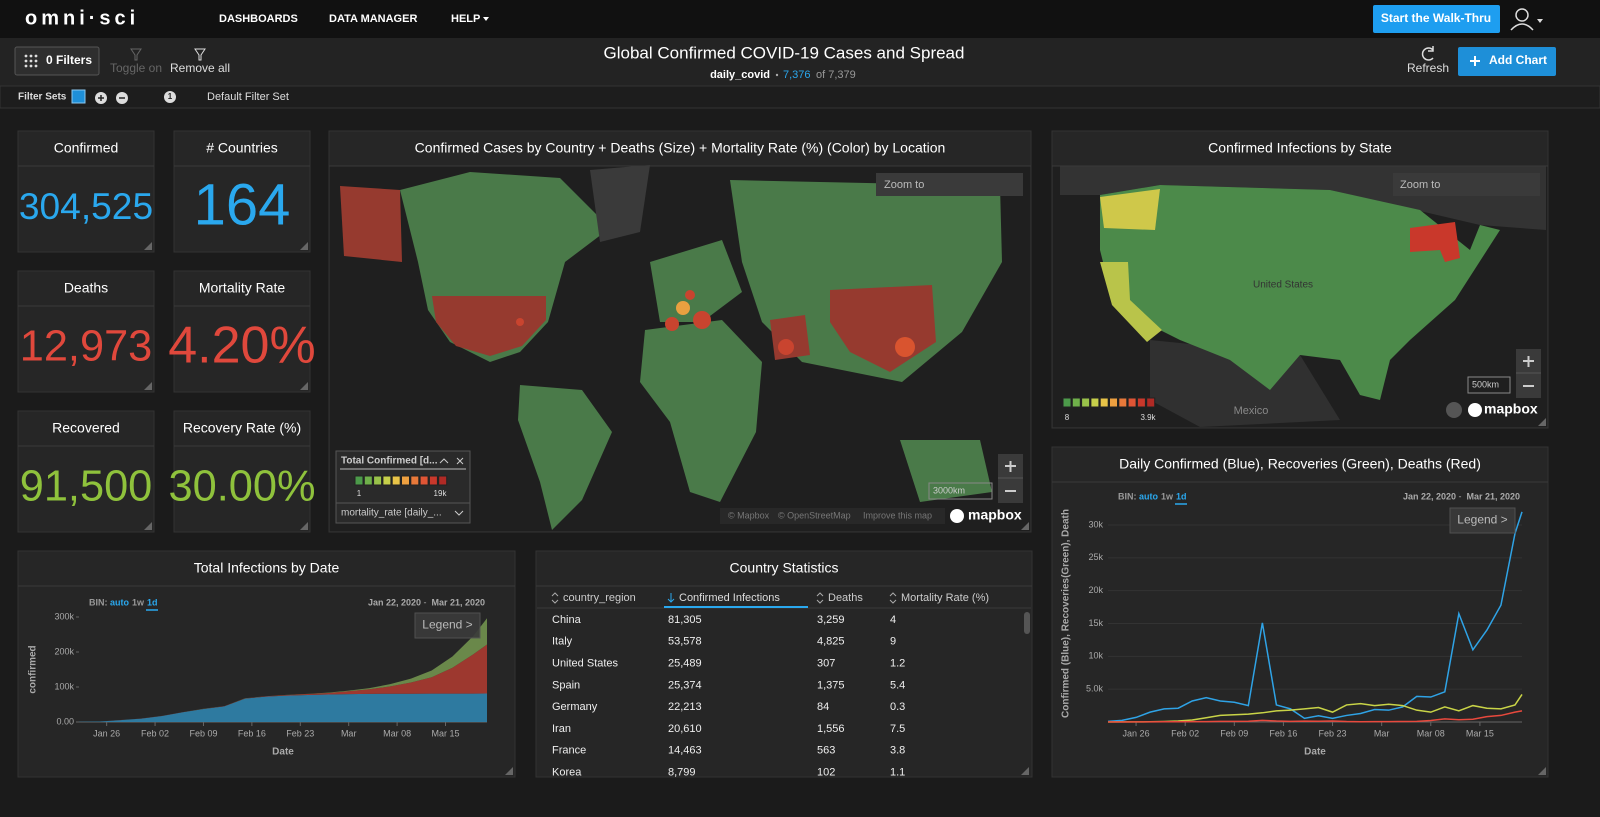 The height and width of the screenshot is (817, 1600). What do you see at coordinates (800, 97) in the screenshot?
I see `filter-bar` at bounding box center [800, 97].